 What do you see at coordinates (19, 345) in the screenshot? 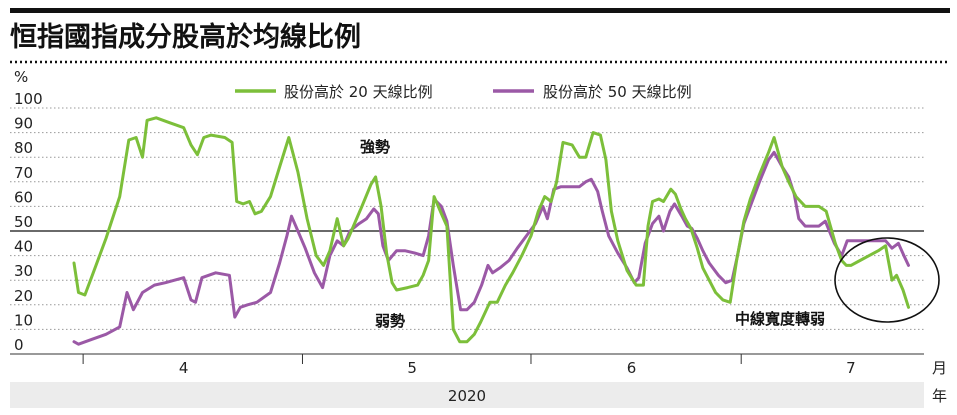
I see `y-tick-label: 0` at bounding box center [19, 345].